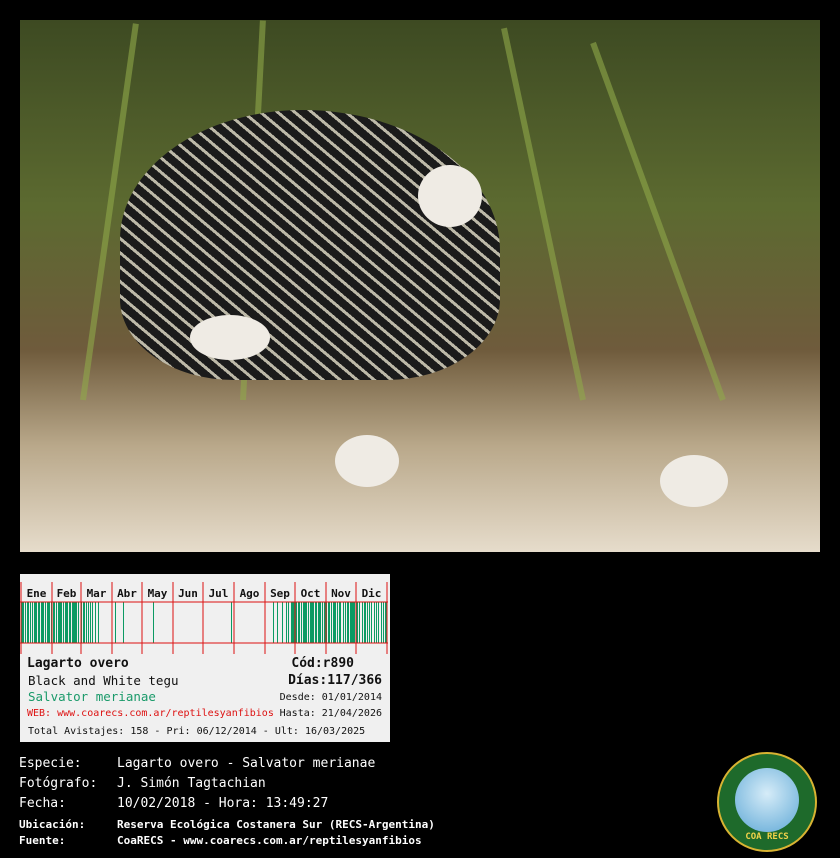  Describe the element at coordinates (223, 803) in the screenshot. I see `fecha-value: 10/02/2018 - Hora: 13:49:27` at that location.